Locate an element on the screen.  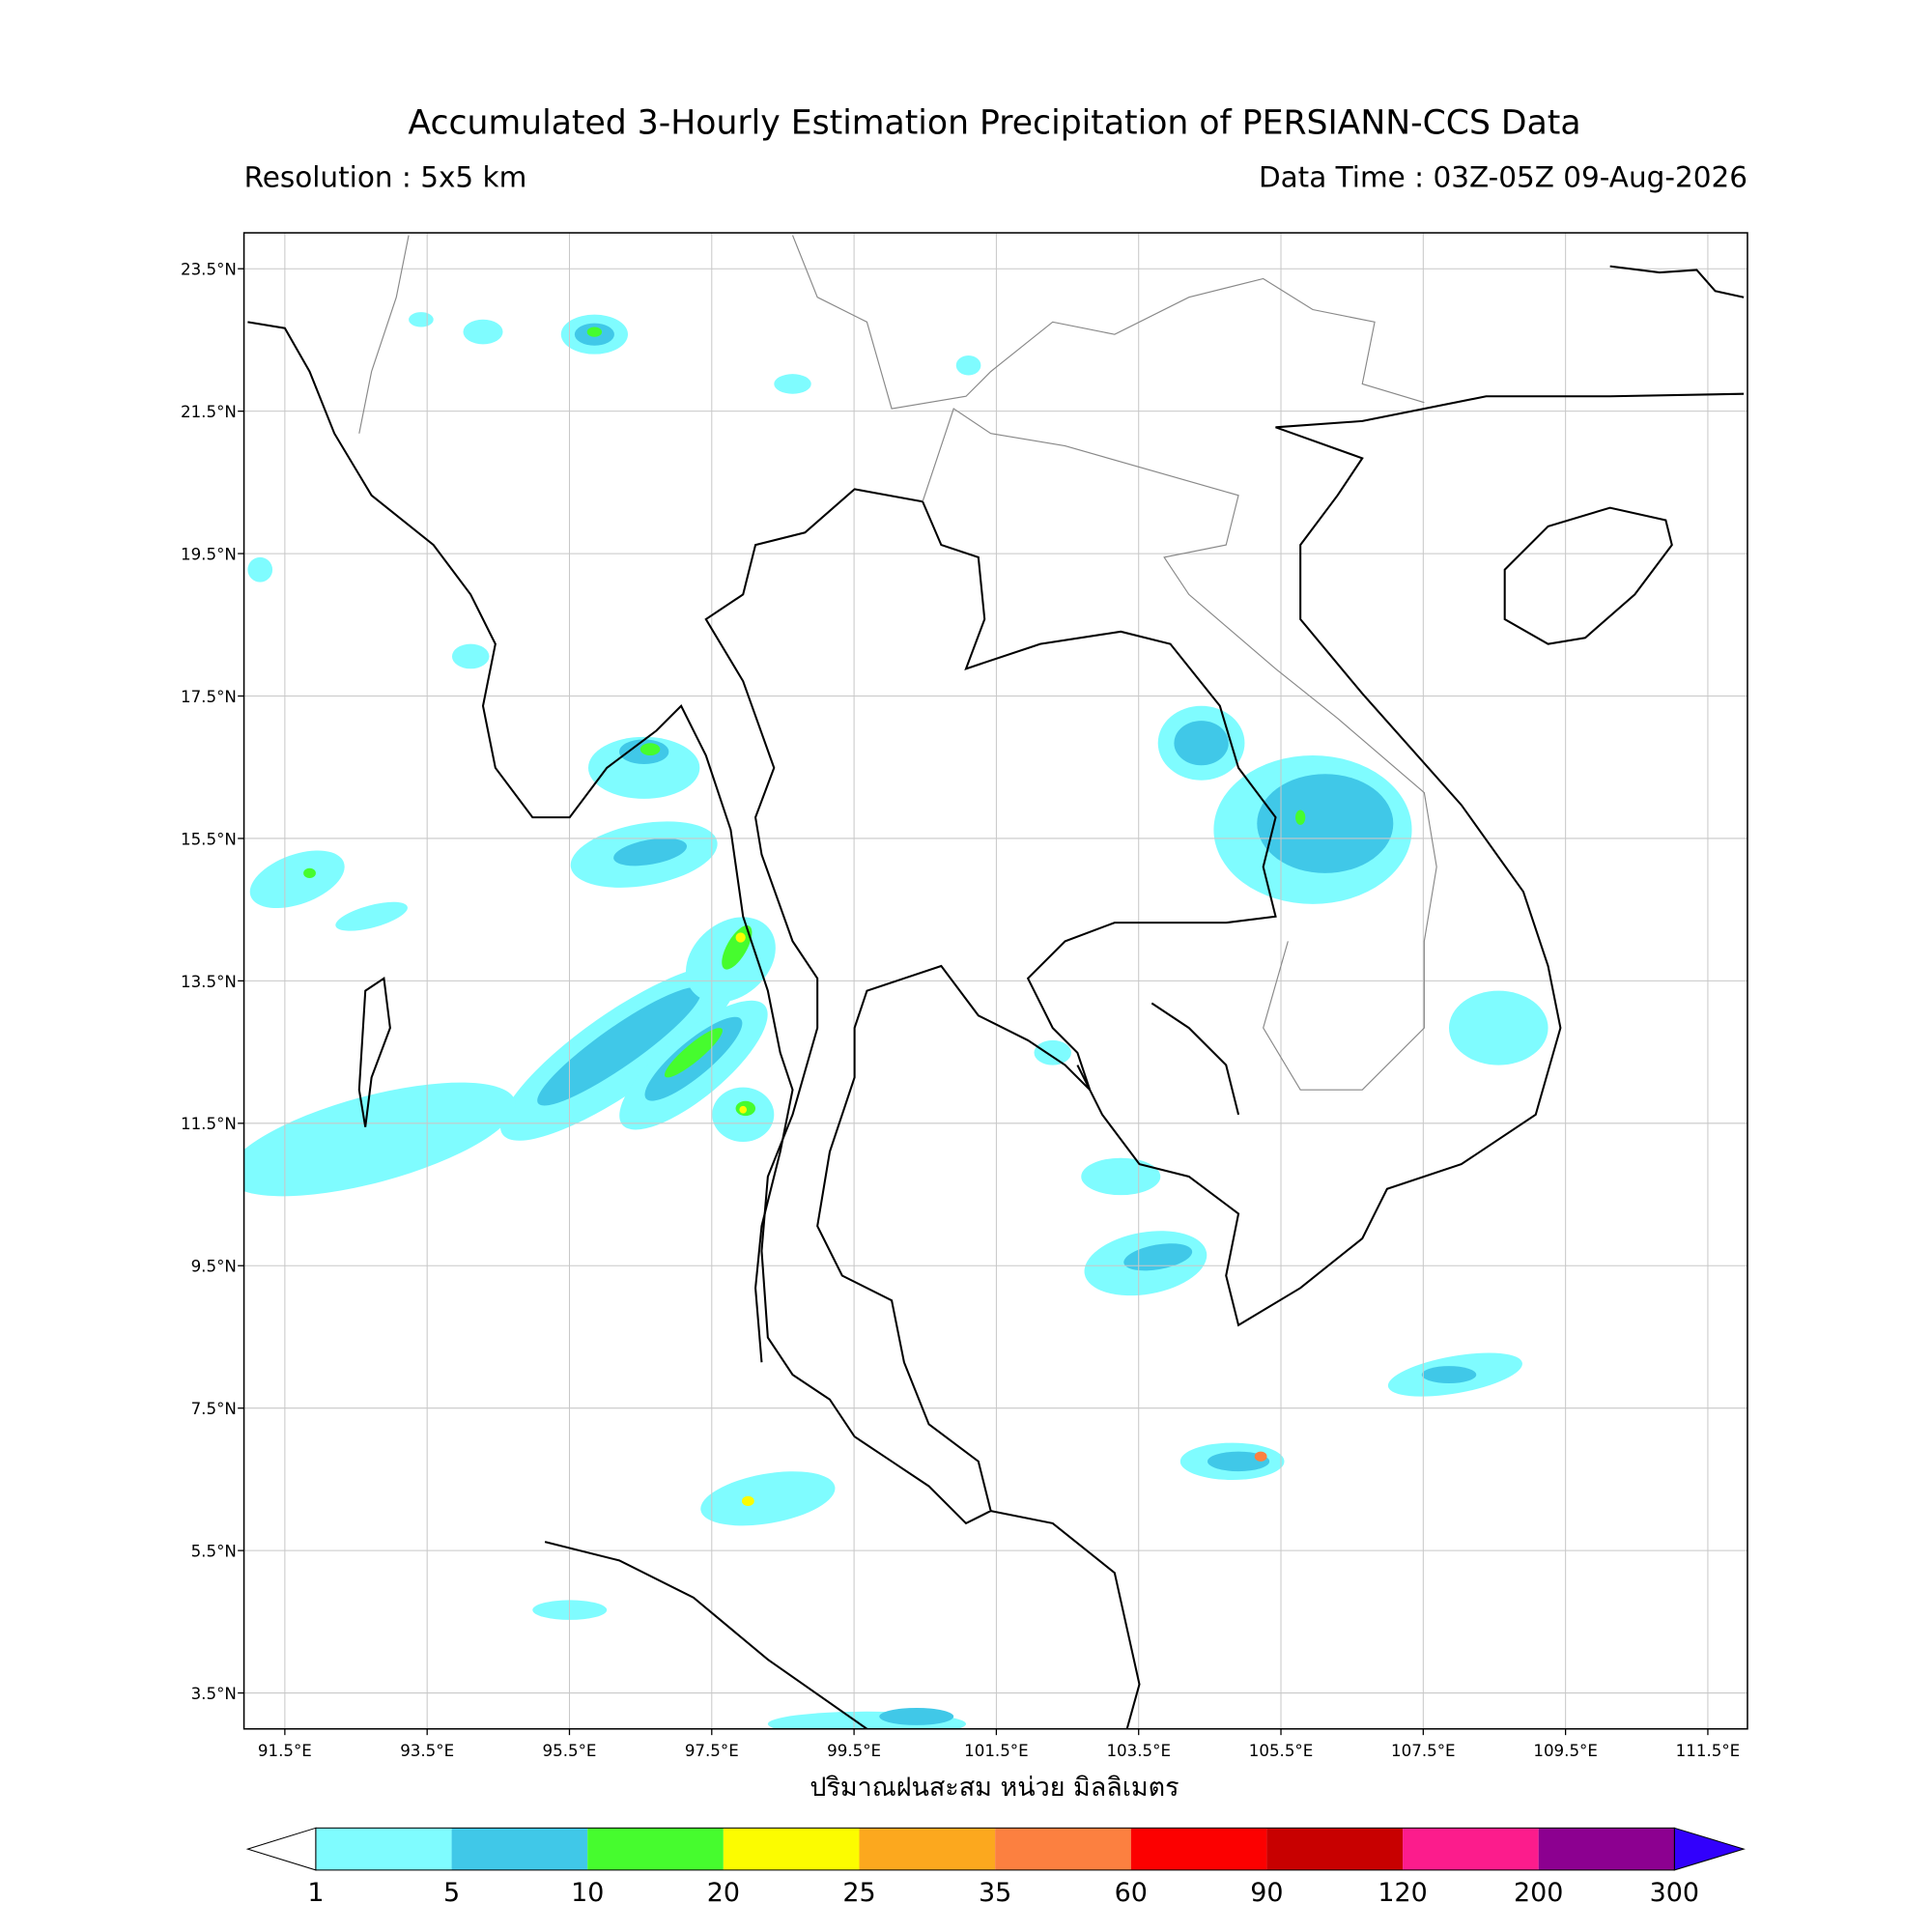
lon-label: 97.5°E is located at coordinates (712, 1751).